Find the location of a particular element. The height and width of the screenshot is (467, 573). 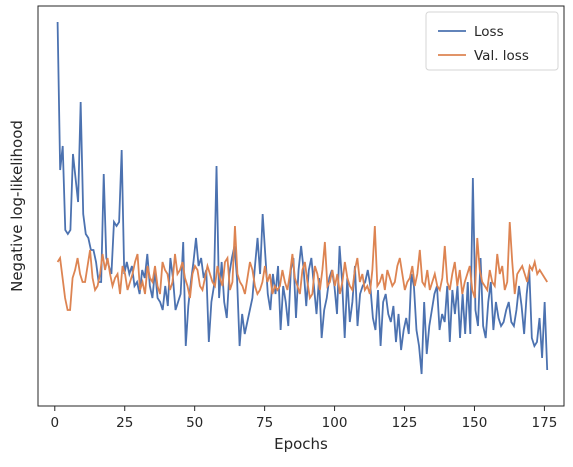

x-axis-label: Epochs is located at coordinates (301, 444).